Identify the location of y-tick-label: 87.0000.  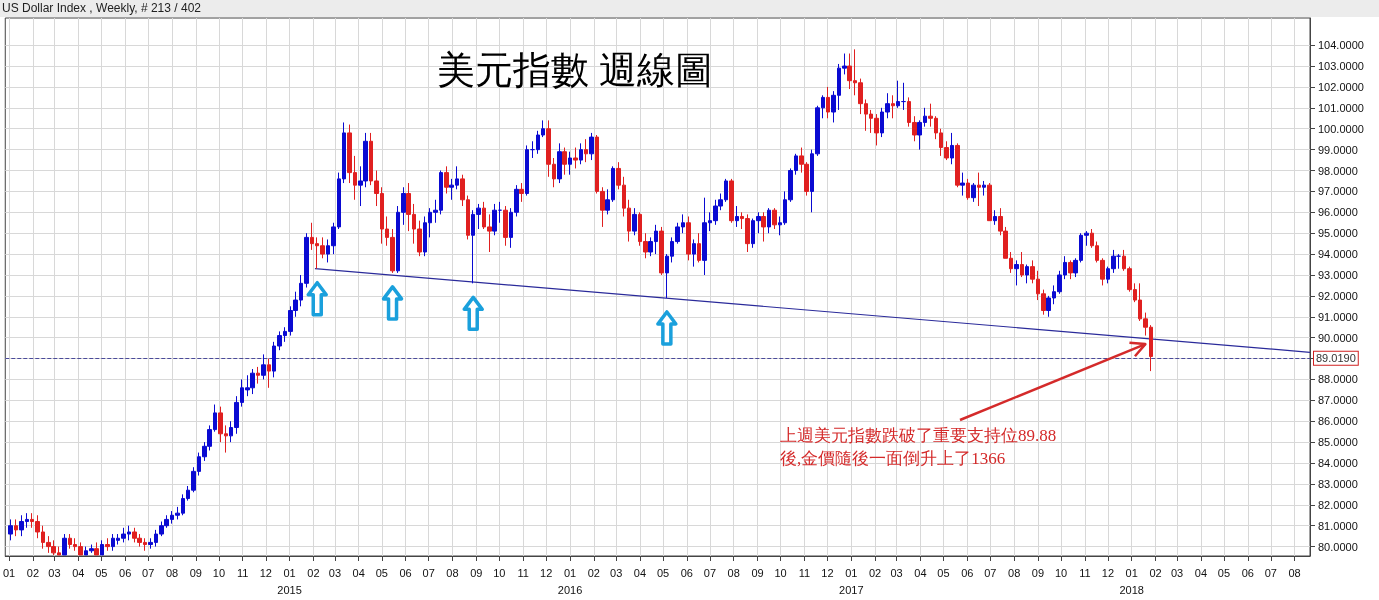
(1338, 400).